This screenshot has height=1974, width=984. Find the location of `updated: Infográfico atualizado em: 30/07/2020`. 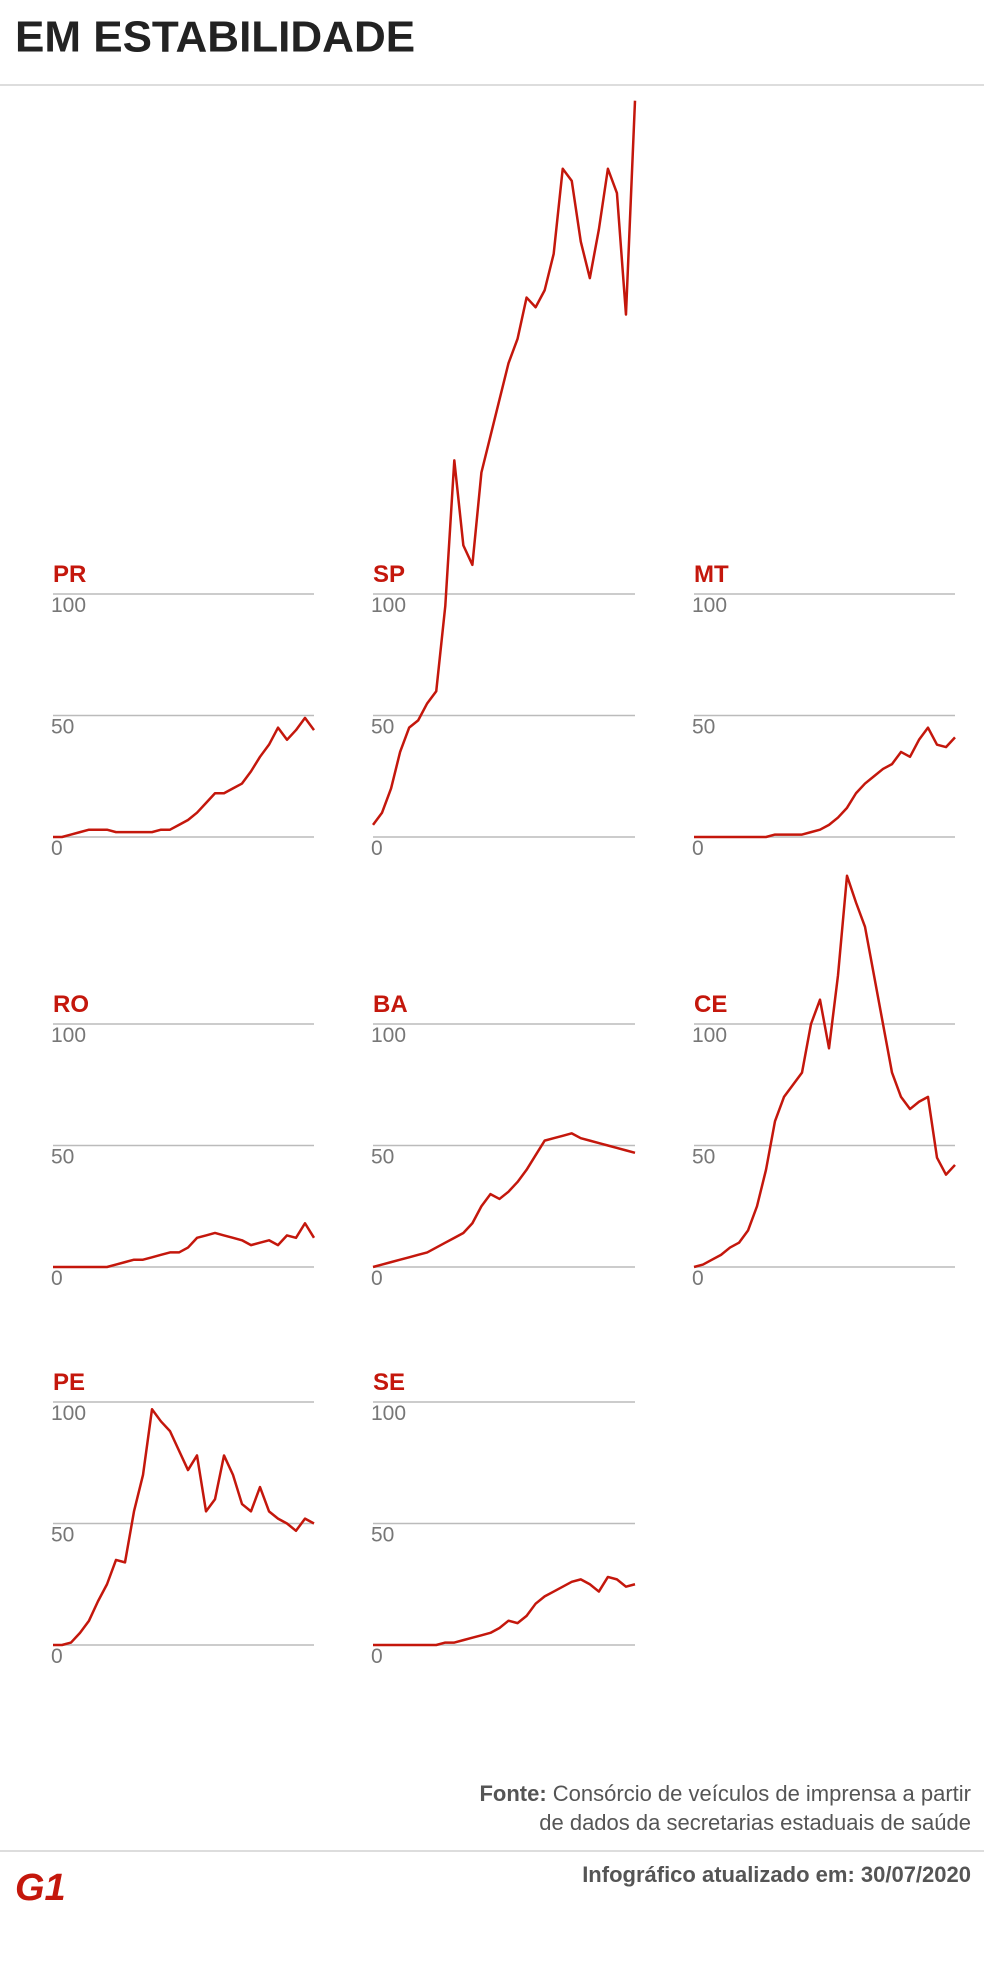

updated: Infográfico atualizado em: 30/07/2020 is located at coordinates (776, 1874).